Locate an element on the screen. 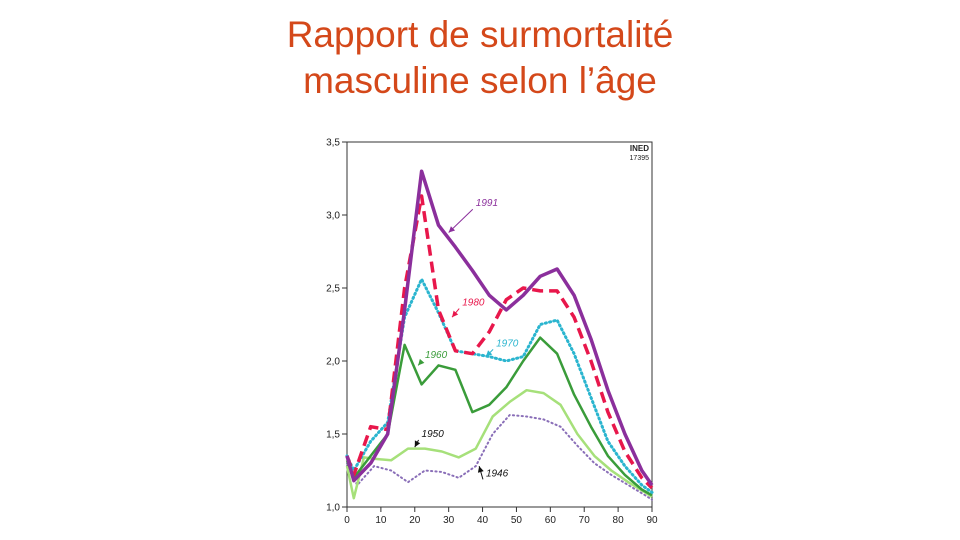 This screenshot has height=540, width=960. annotation-label-1970: 1970 is located at coordinates (507, 343).